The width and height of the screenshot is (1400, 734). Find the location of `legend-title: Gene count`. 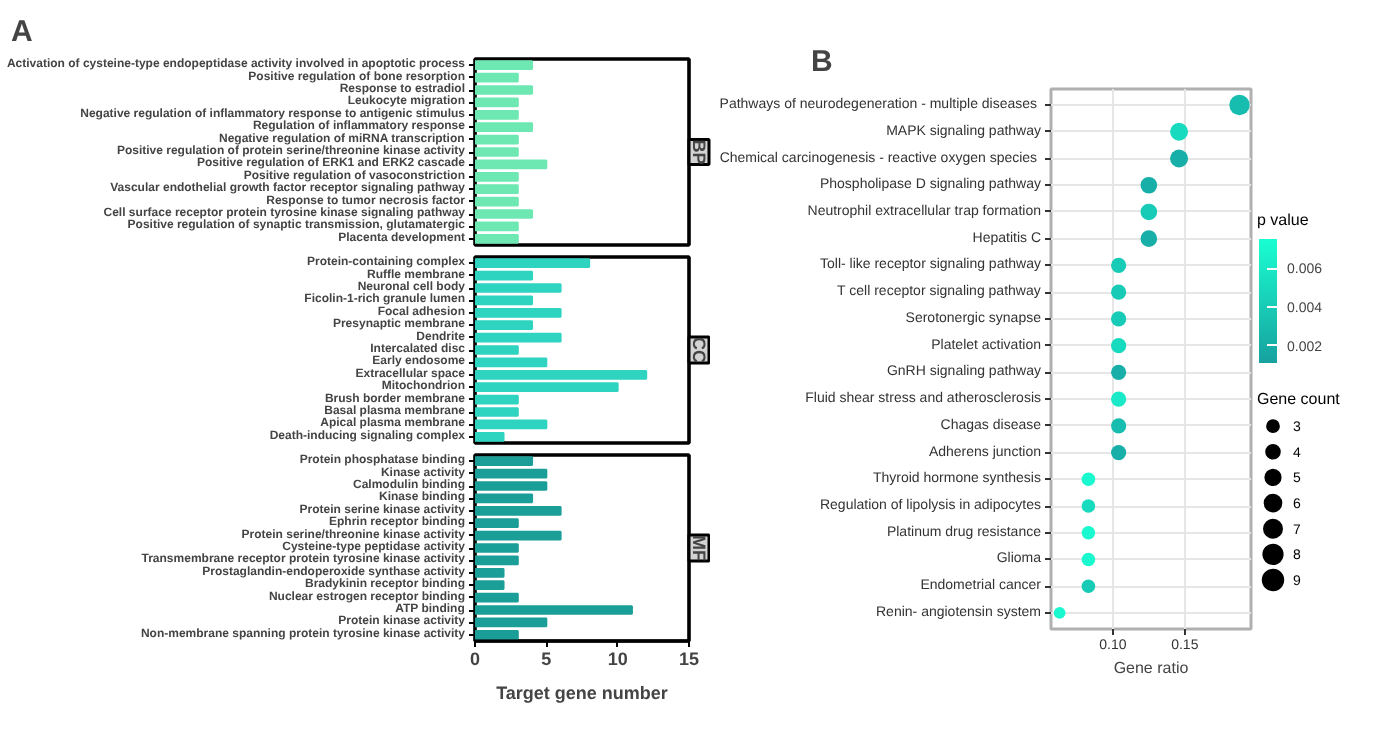

legend-title: Gene count is located at coordinates (1299, 398).